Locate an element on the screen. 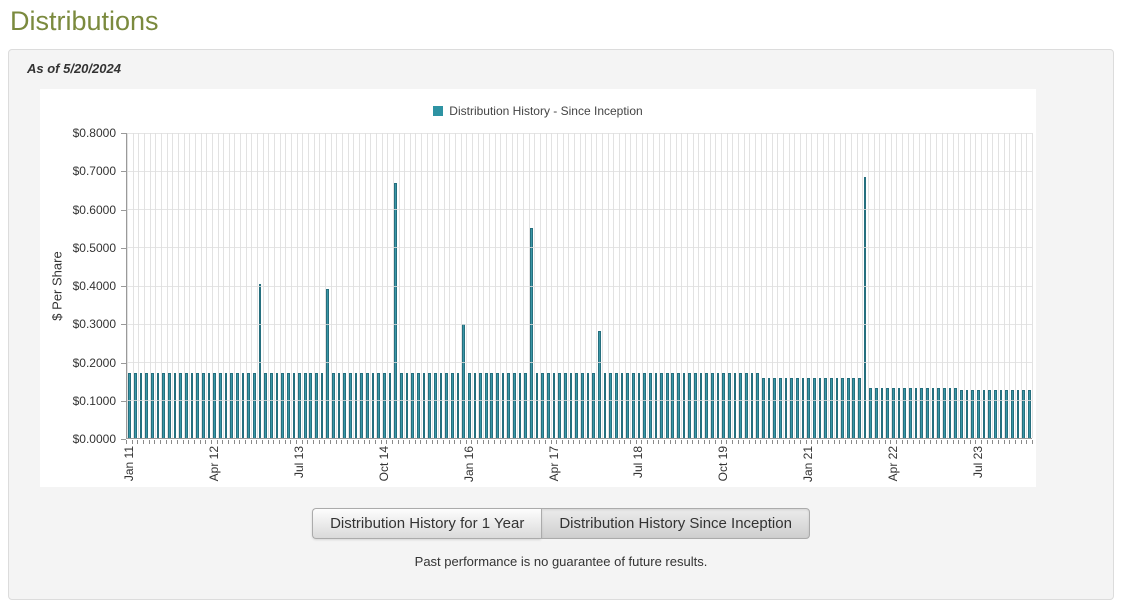  x-tick-label: Oct 19 is located at coordinates (723, 464).